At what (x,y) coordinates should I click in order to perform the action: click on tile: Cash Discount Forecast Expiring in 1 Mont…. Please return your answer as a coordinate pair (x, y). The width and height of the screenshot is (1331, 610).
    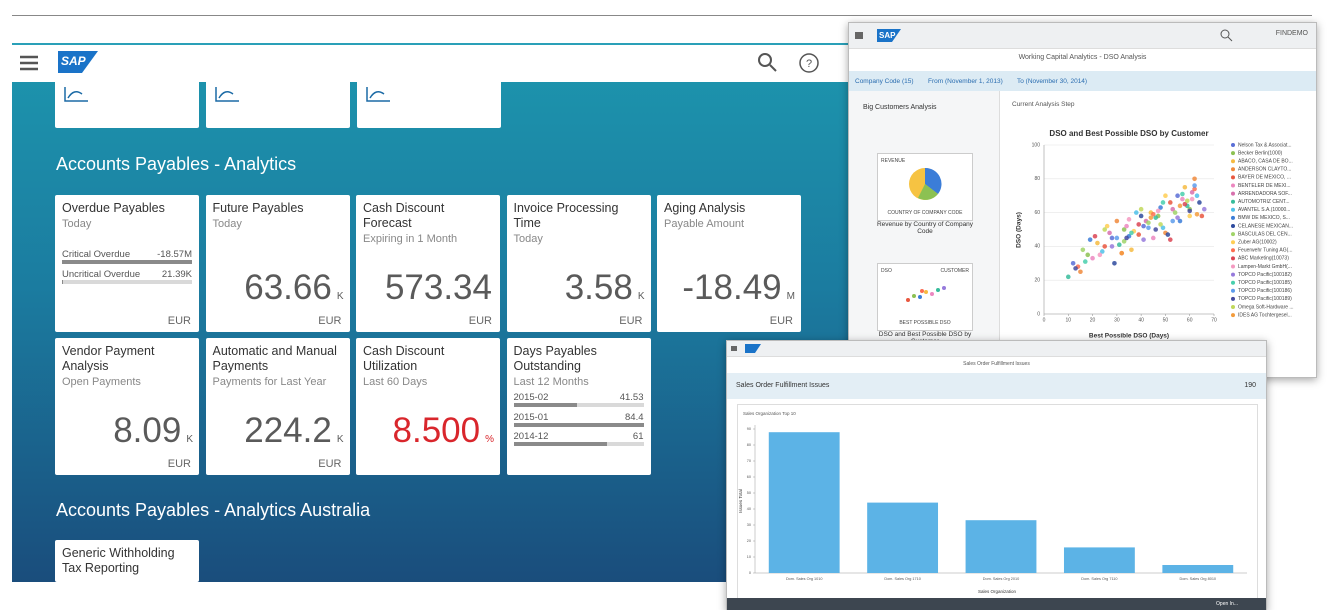
    Looking at the image, I should click on (428, 263).